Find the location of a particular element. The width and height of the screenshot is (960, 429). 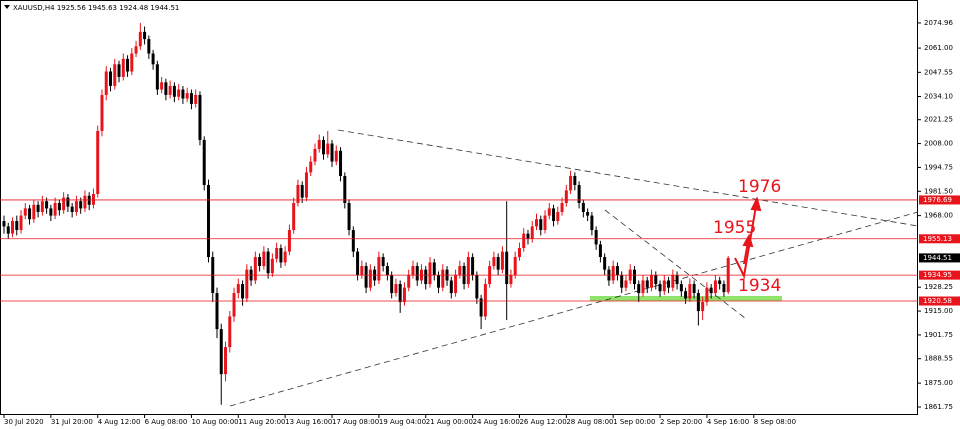

x-tick-label: 2 Sep 20:00 is located at coordinates (681, 422).